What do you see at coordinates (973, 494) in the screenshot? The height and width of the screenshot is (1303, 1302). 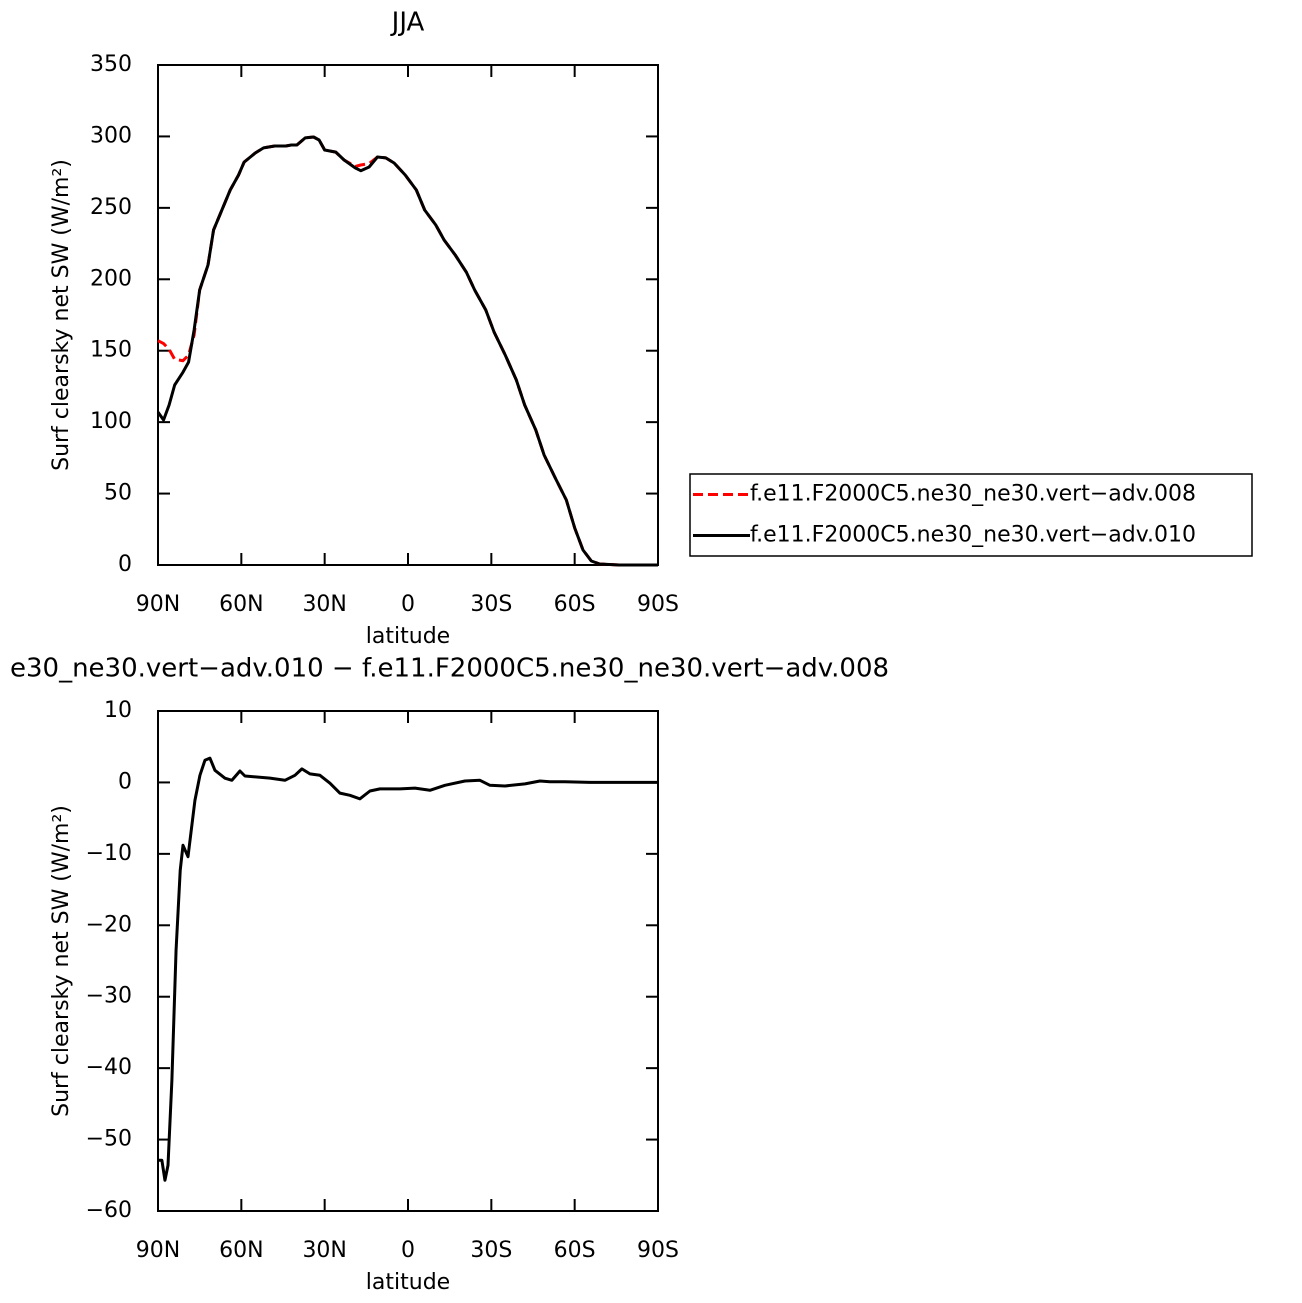 I see `legend-label: f.e11.F2000C5.ne30_ne30.vert−adv.008` at bounding box center [973, 494].